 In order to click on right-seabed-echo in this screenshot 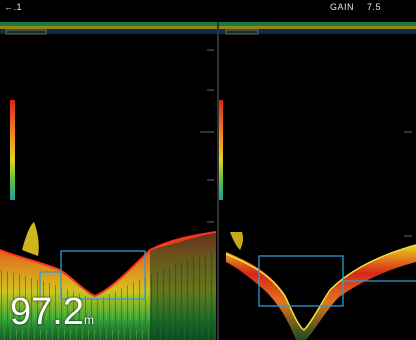, I will do `click(320, 286)`.